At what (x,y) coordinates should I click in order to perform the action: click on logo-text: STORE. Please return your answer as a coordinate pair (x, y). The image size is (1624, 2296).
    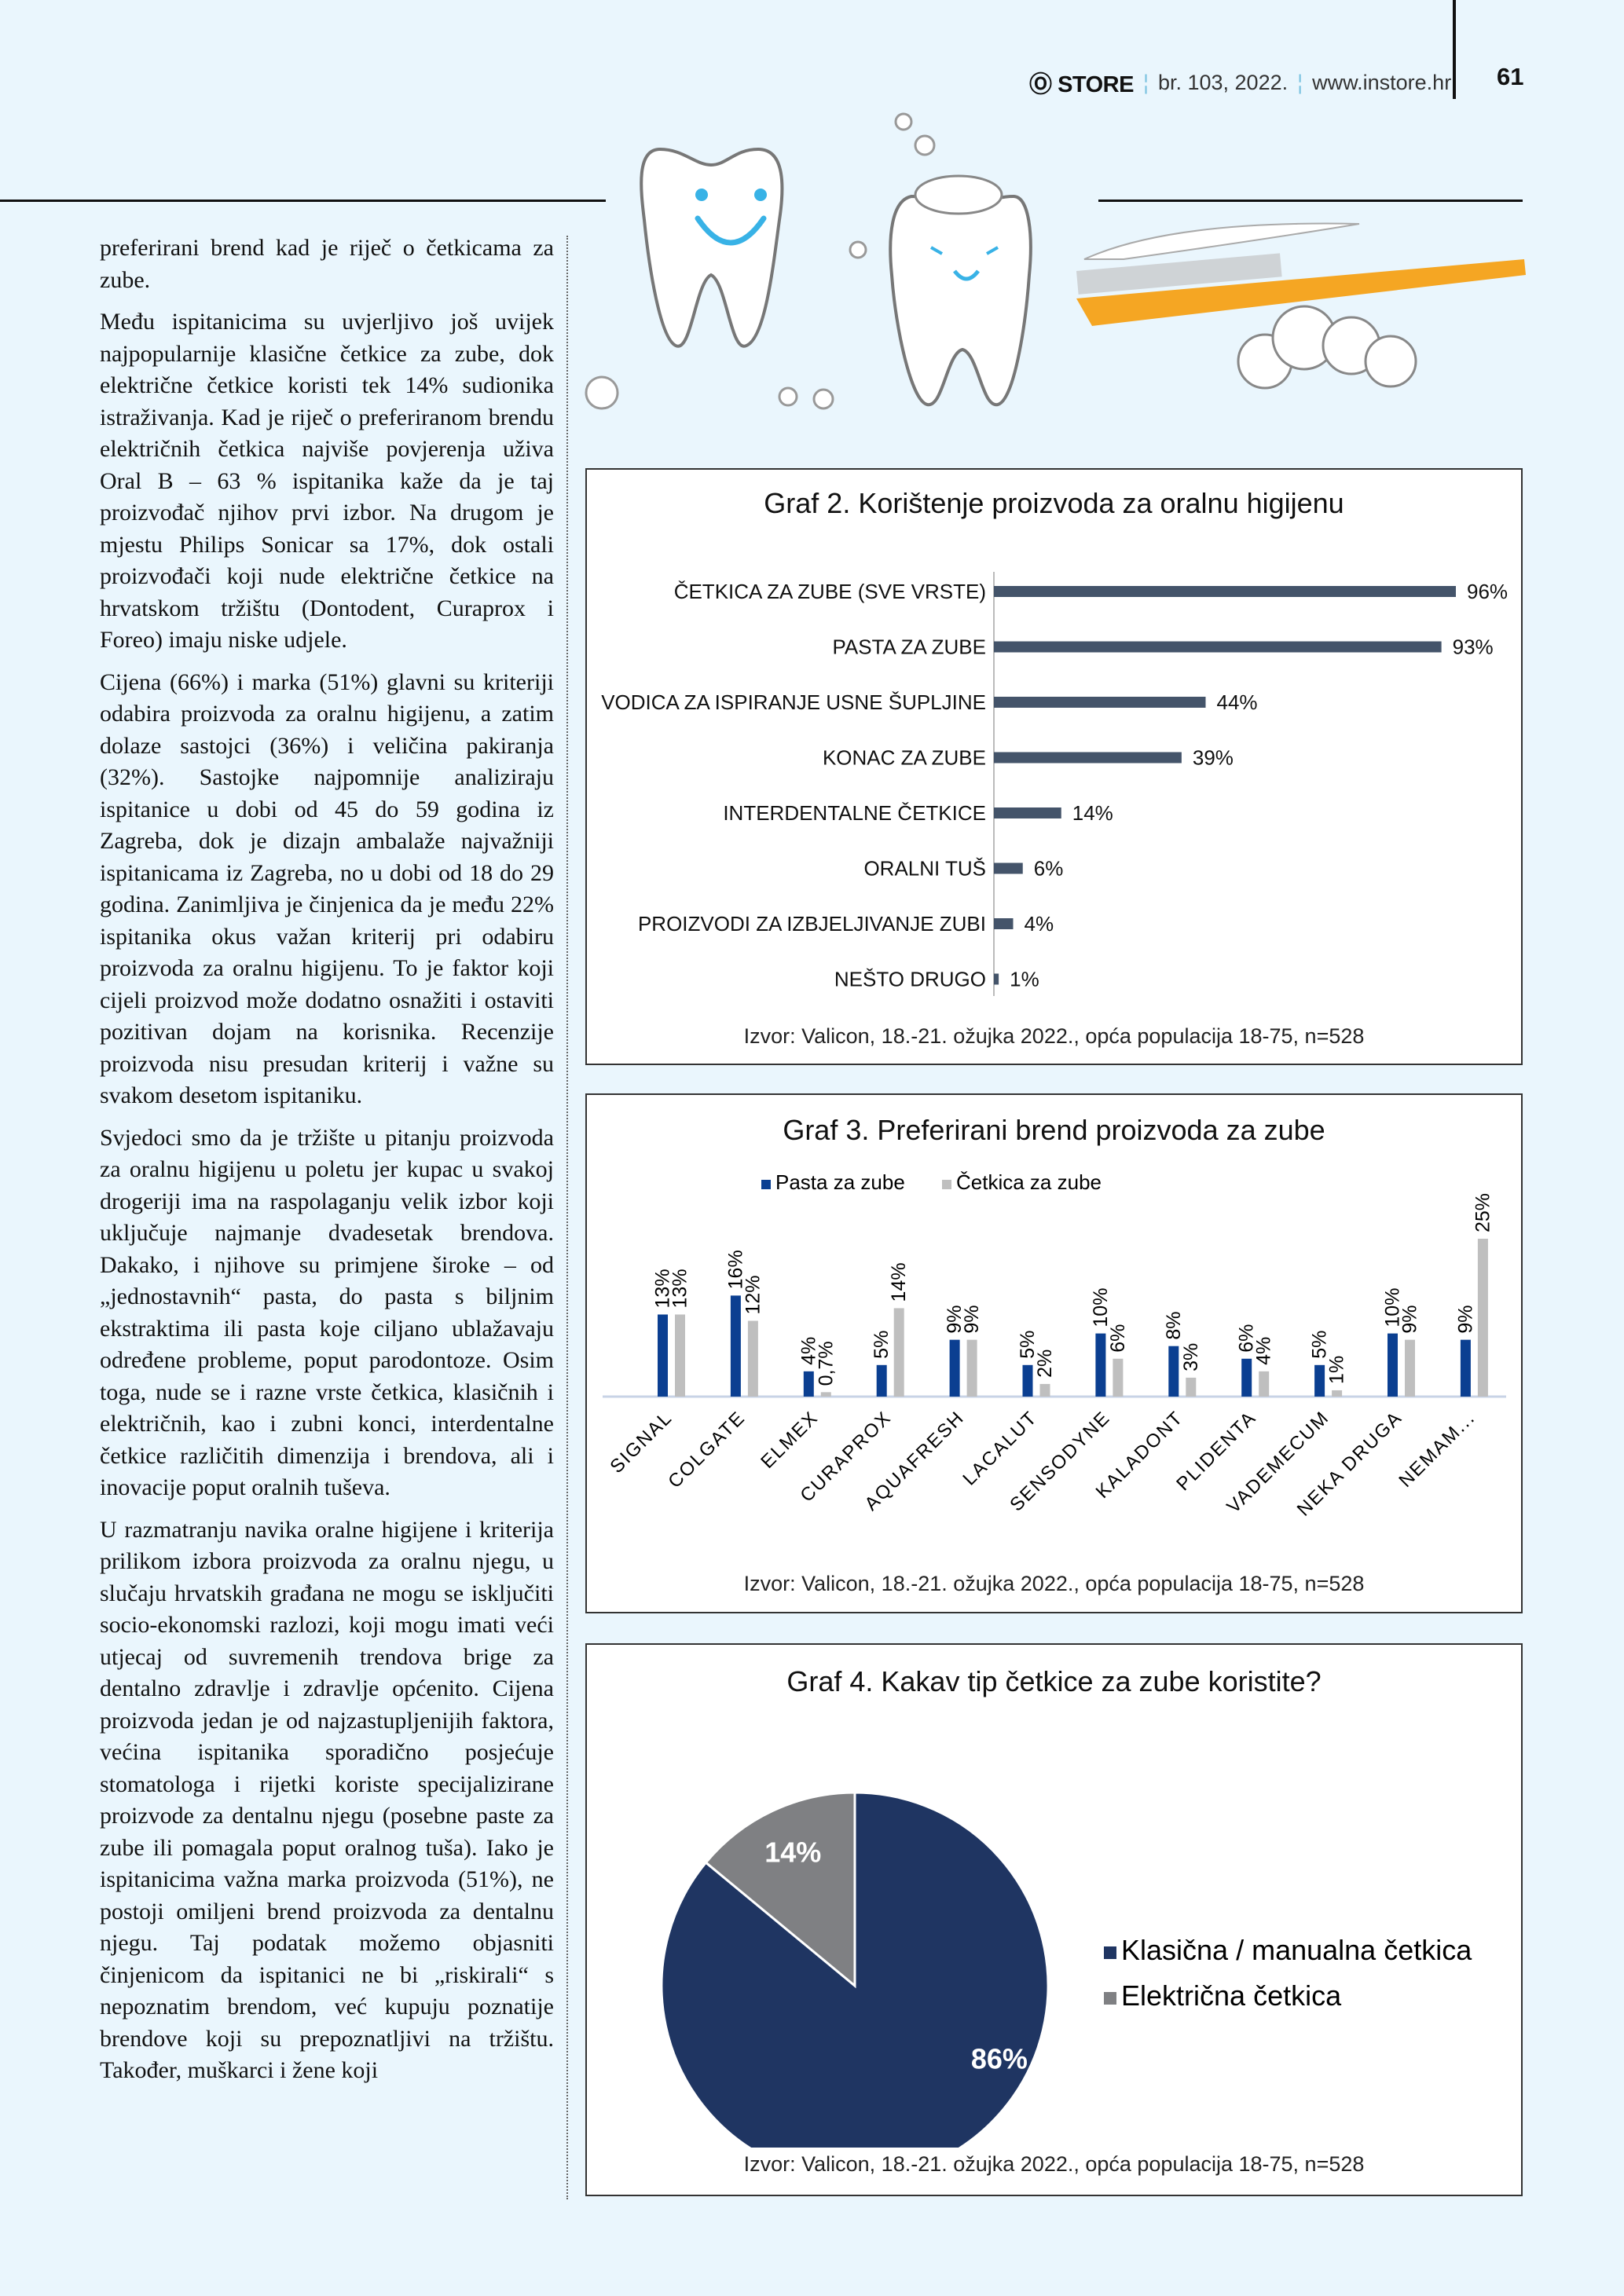
    Looking at the image, I should click on (1096, 85).